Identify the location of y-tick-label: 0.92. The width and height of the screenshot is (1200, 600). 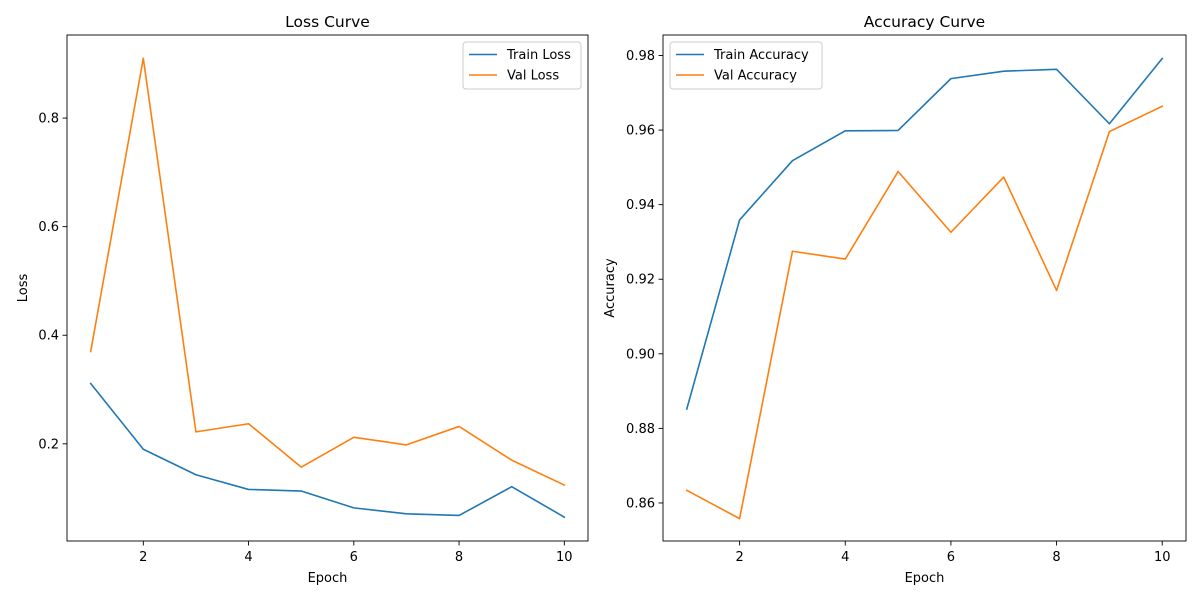
(640, 280).